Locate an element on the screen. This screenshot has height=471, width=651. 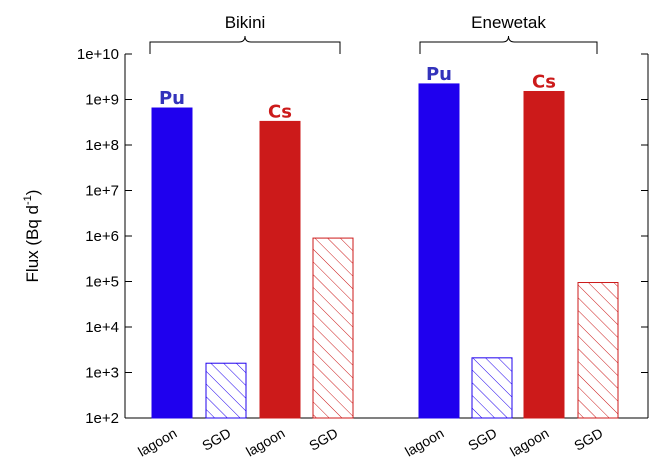
y-tick-label: 1e+7 is located at coordinates (102, 191).